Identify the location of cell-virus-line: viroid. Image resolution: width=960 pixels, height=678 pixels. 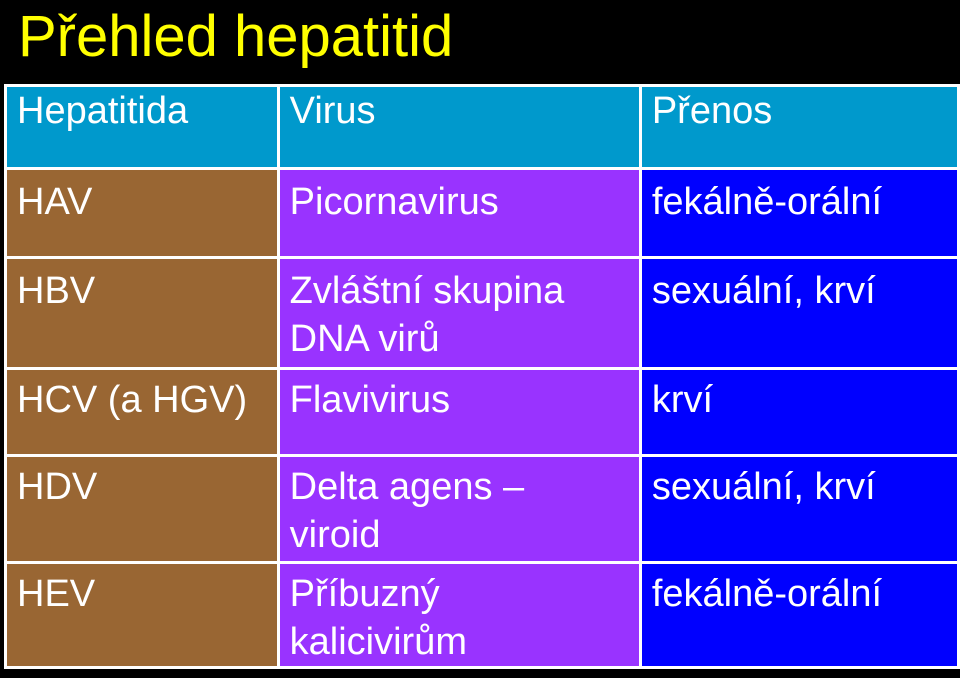
(335, 535).